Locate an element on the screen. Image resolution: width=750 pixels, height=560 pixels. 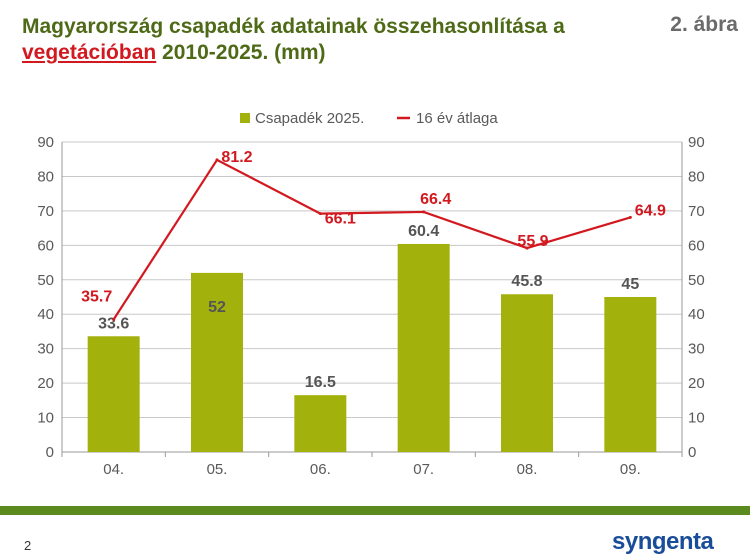
y-tick-label-right: 30 is located at coordinates (696, 349).